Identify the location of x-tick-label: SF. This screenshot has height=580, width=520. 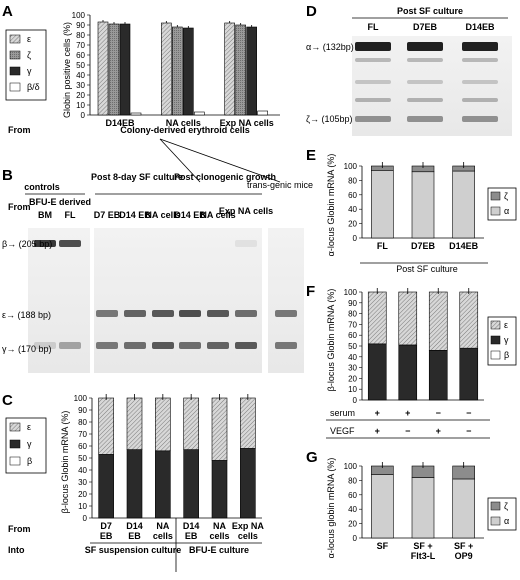
(383, 546).